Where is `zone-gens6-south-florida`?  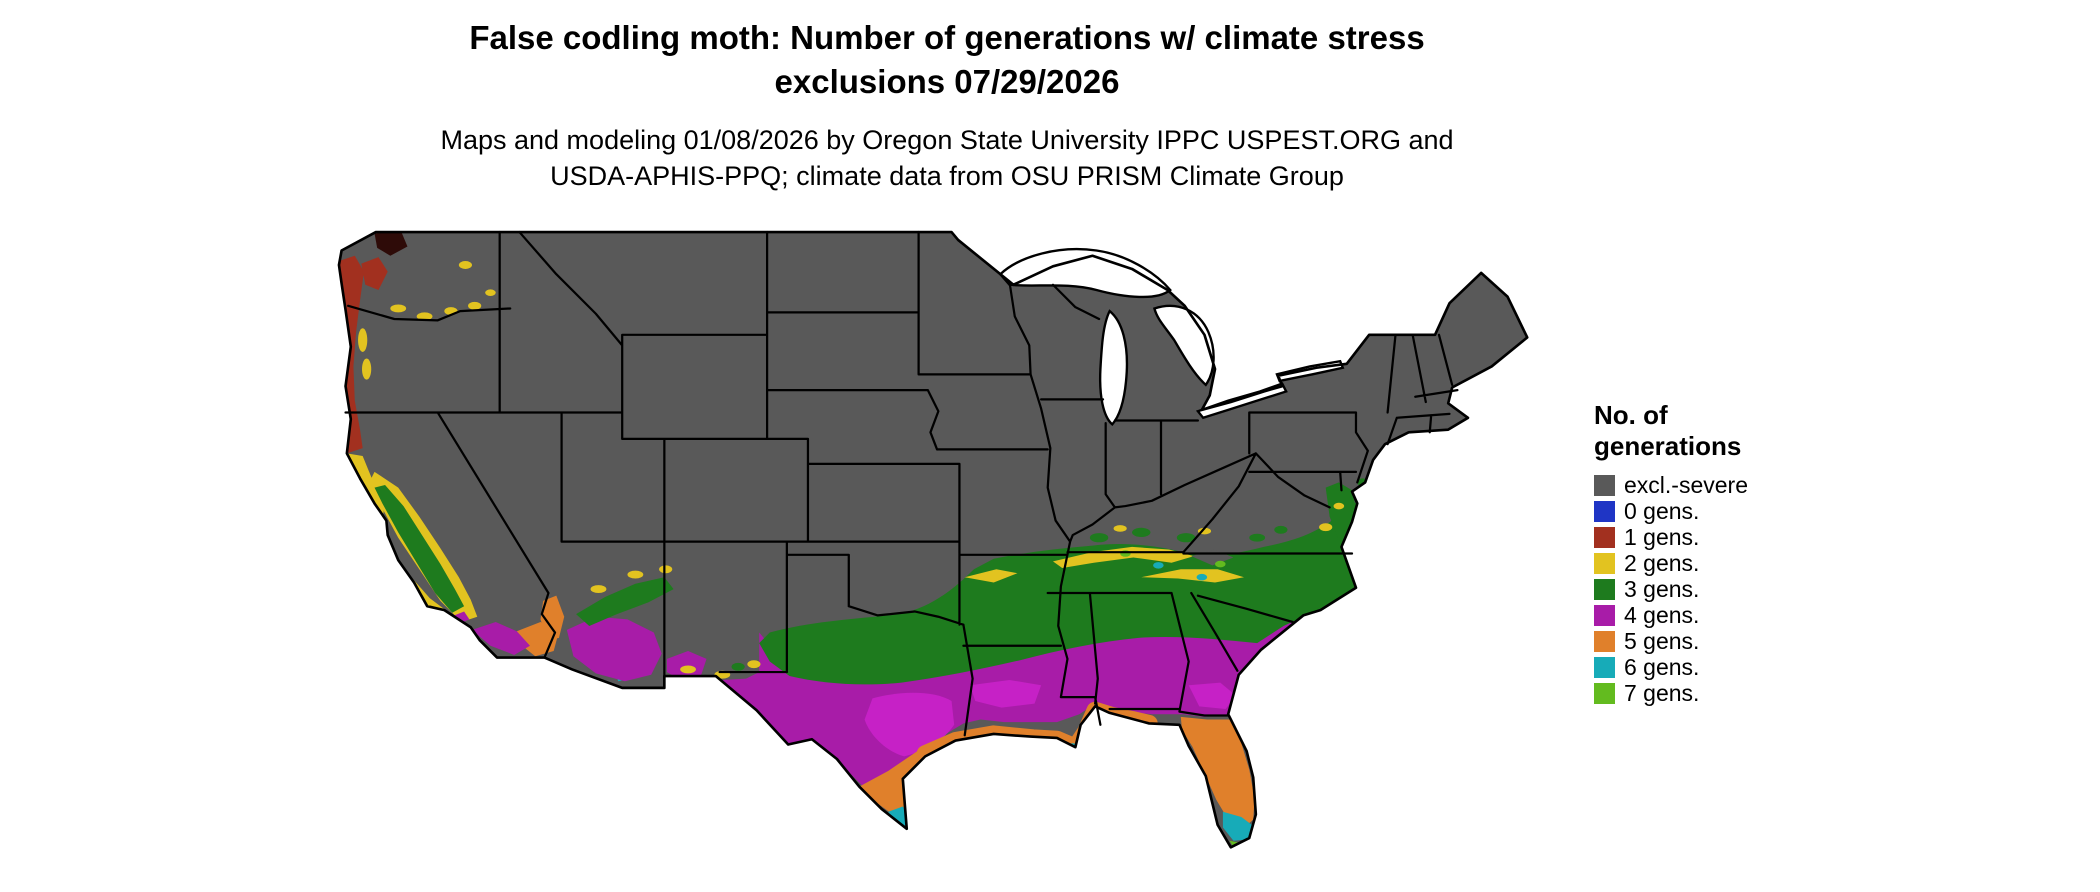 zone-gens6-south-florida is located at coordinates (1237, 826).